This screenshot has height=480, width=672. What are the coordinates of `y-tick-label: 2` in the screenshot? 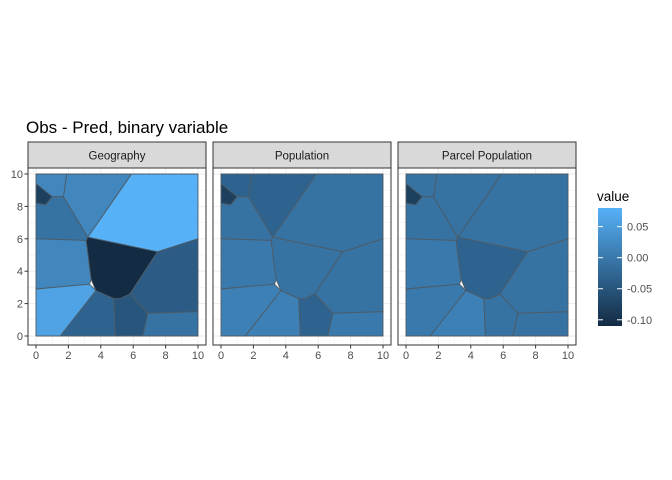 It's located at (20, 305).